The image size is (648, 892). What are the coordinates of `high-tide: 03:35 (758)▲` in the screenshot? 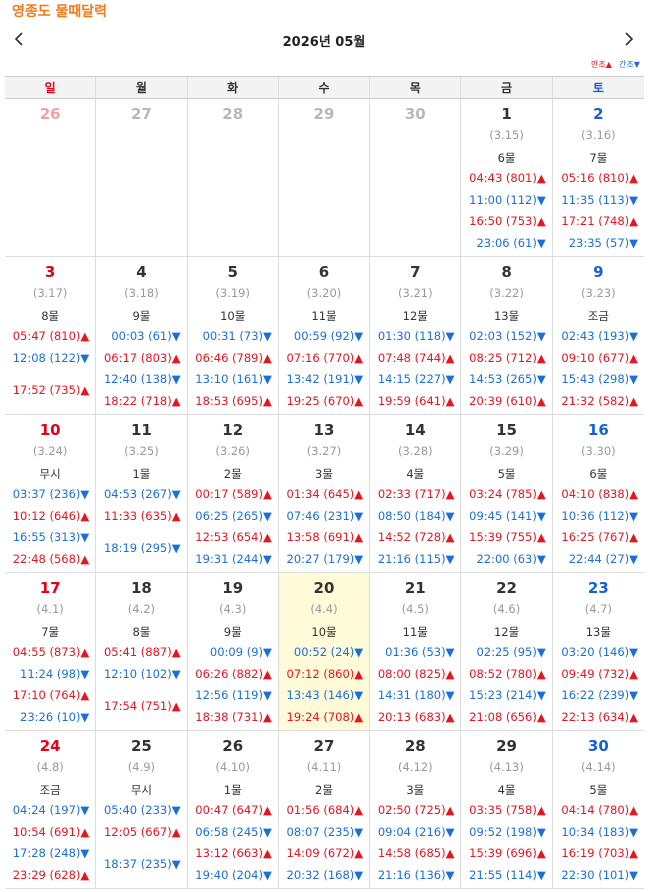 It's located at (507, 810).